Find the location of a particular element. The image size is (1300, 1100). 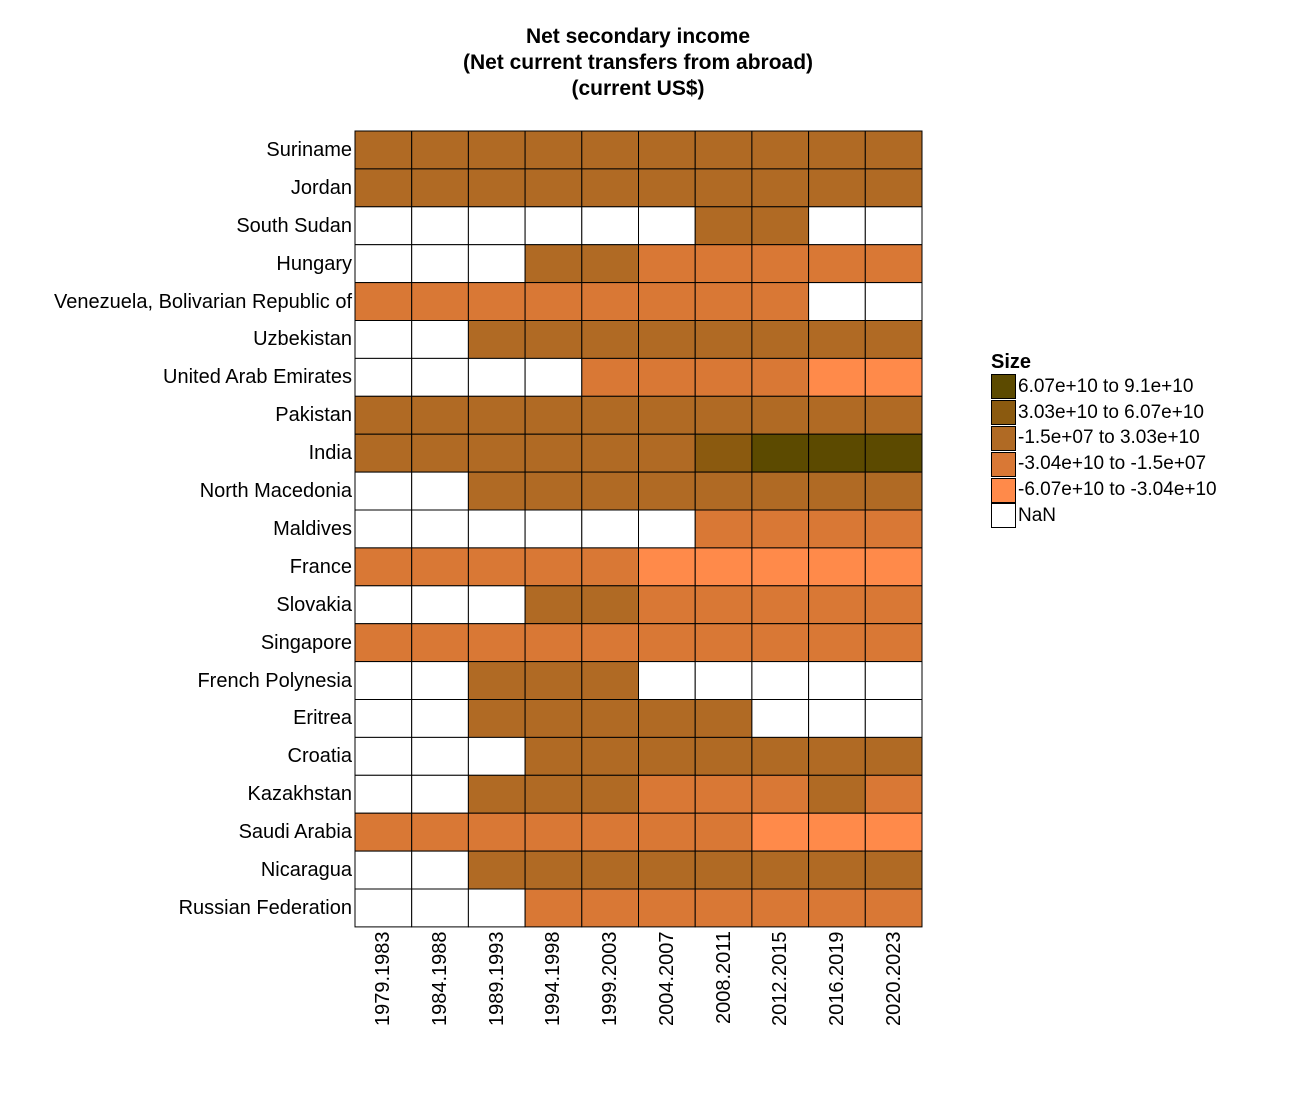

legend-item: 3.03e+10 to 6.07e+10 is located at coordinates (1104, 413).